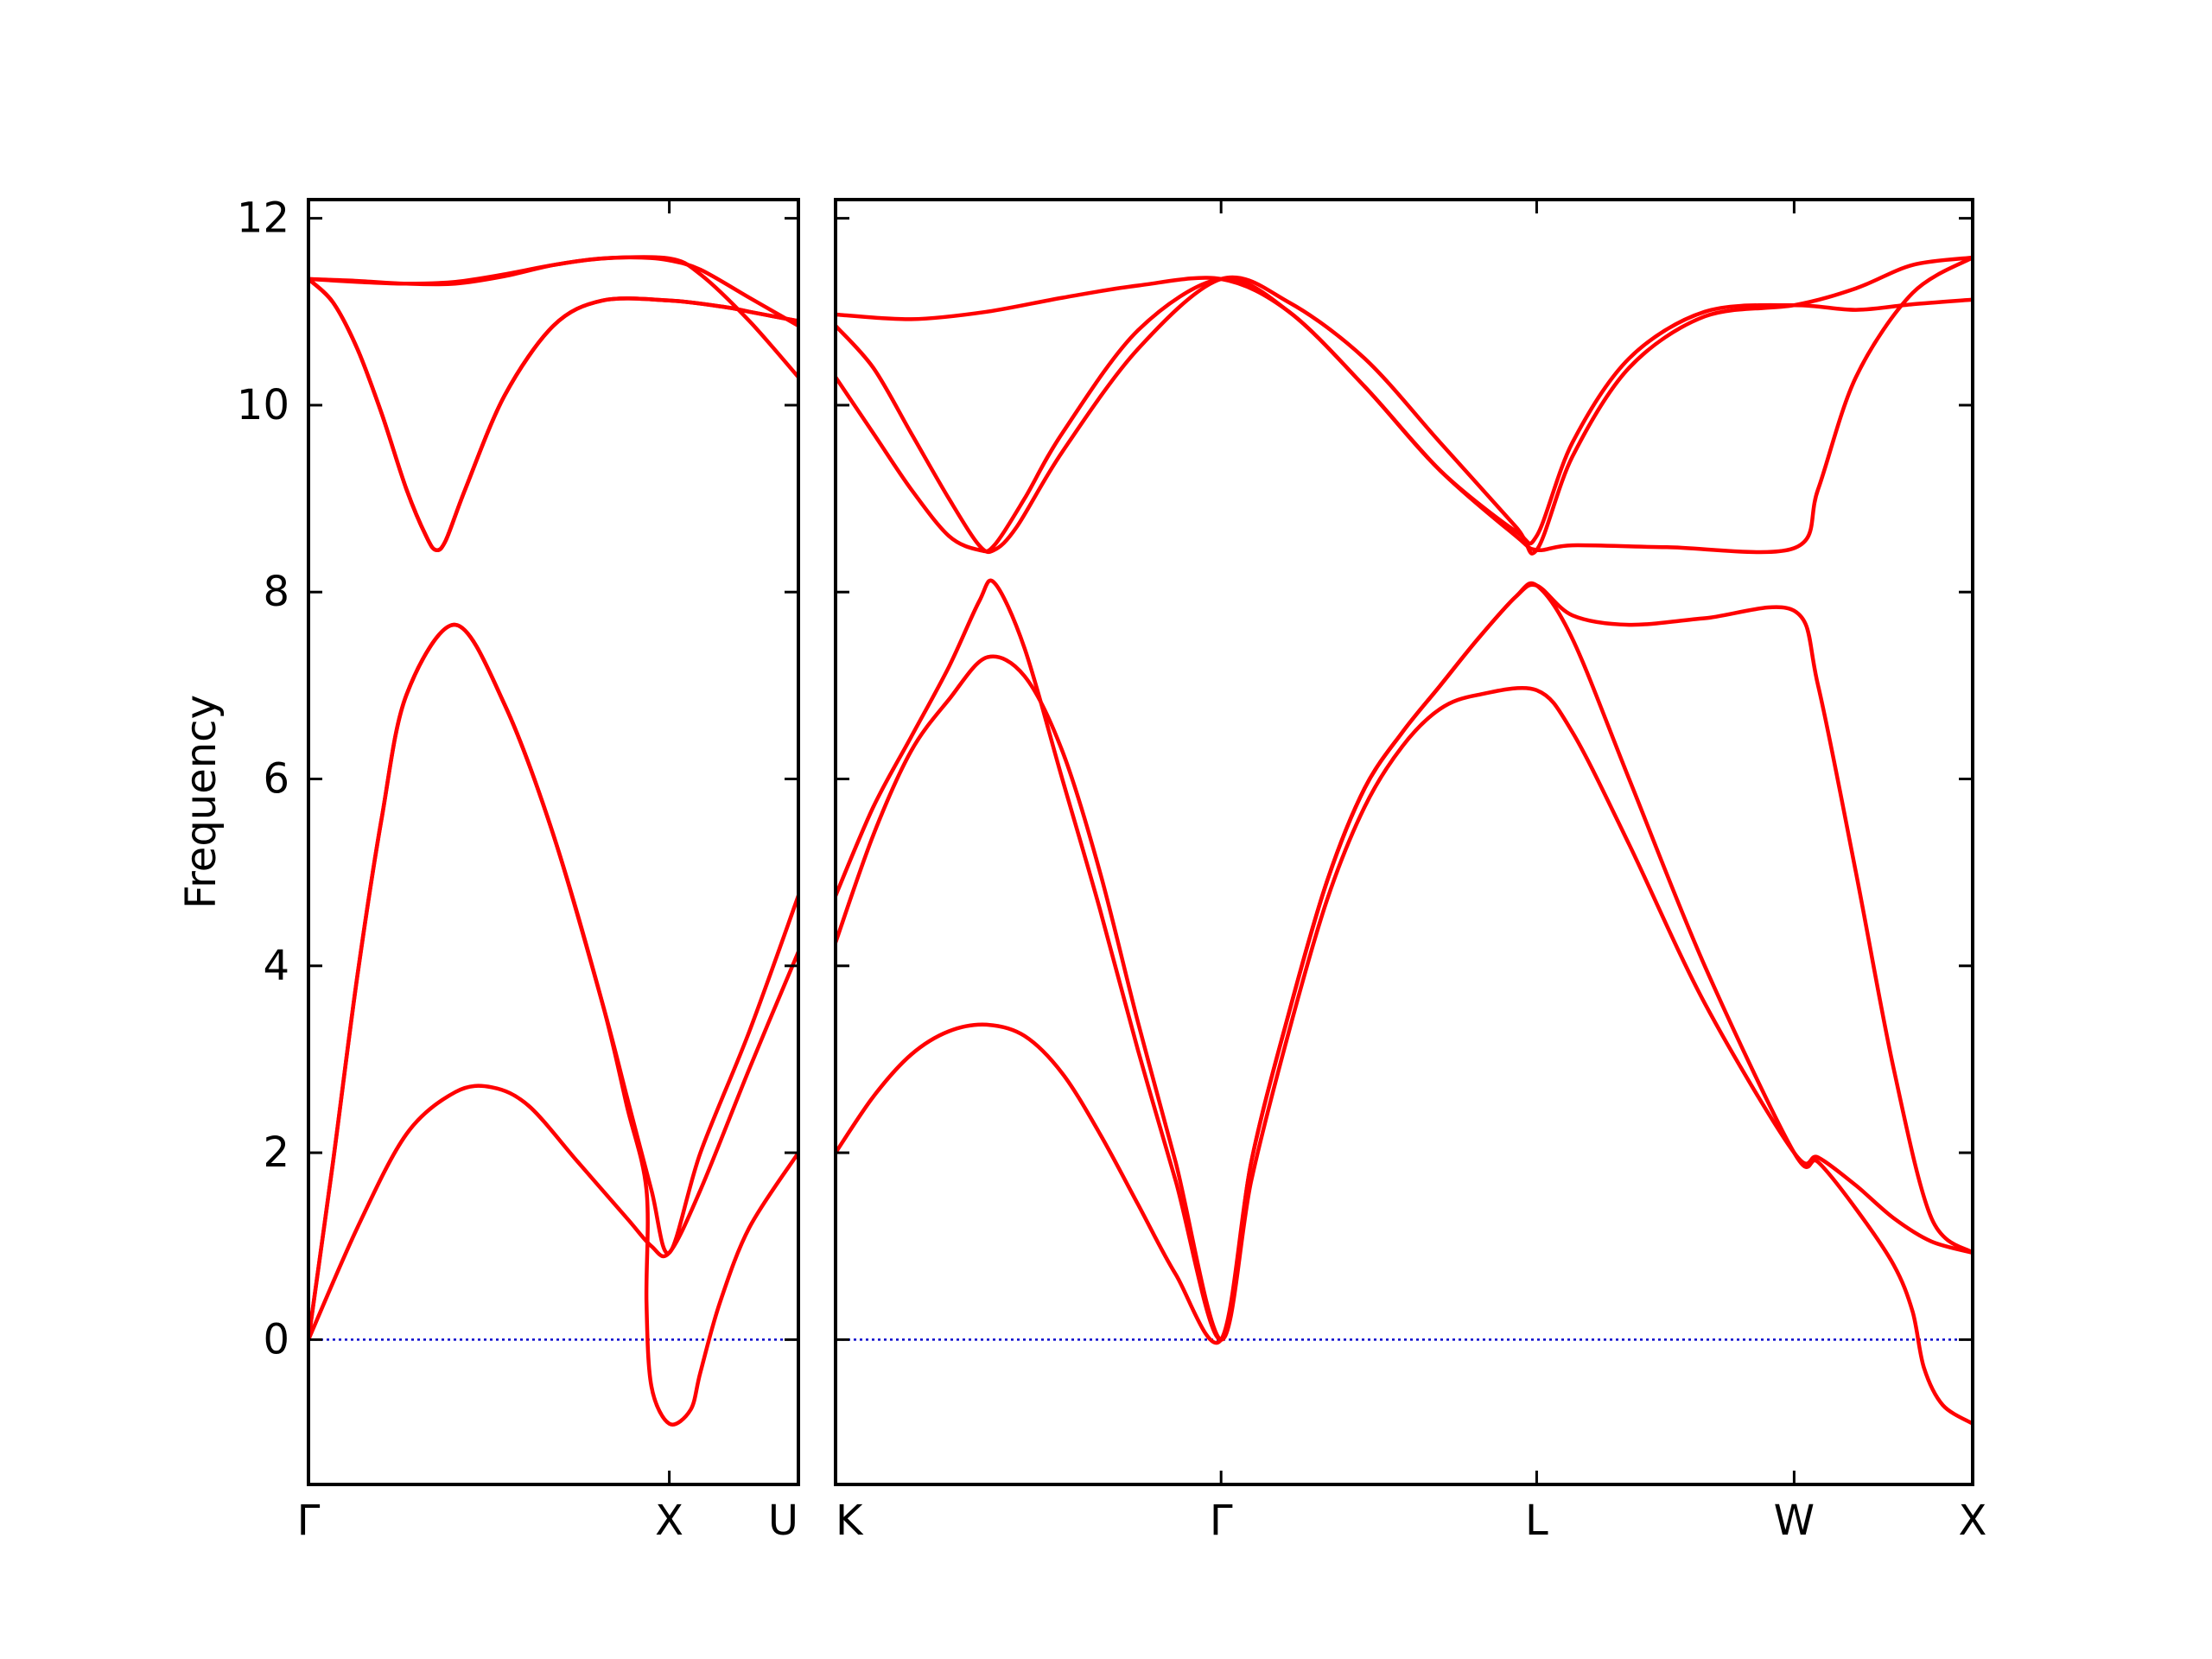 The height and width of the screenshot is (1659, 2212). I want to click on y-tick-label: 6, so click(276, 779).